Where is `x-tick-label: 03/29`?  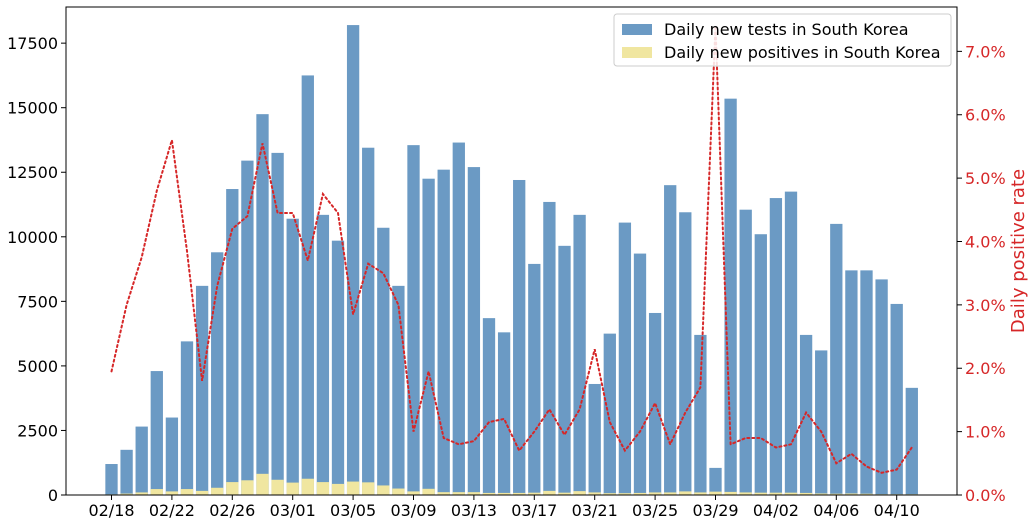 x-tick-label: 03/29 is located at coordinates (715, 510).